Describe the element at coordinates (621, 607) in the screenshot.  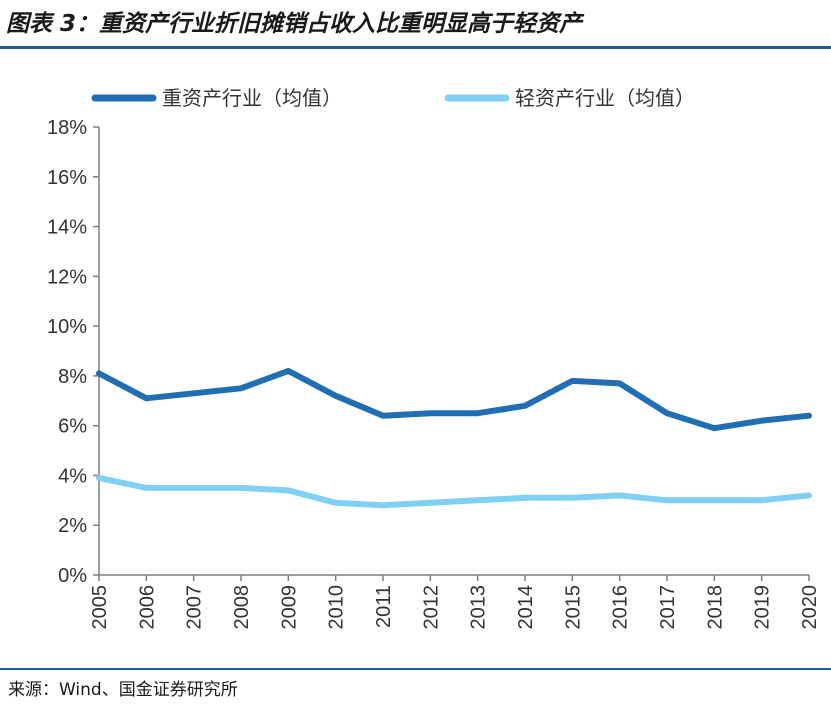
I see `x-tick-label: 2016` at that location.